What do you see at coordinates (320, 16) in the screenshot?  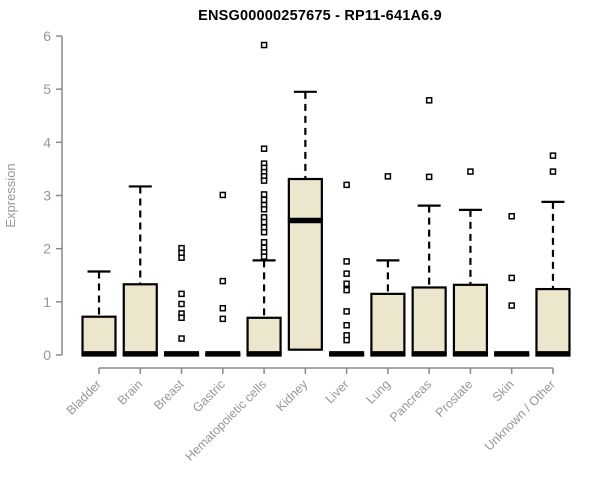 I see `chart-title: ENSG00000257675 - RP11-641A6.9` at bounding box center [320, 16].